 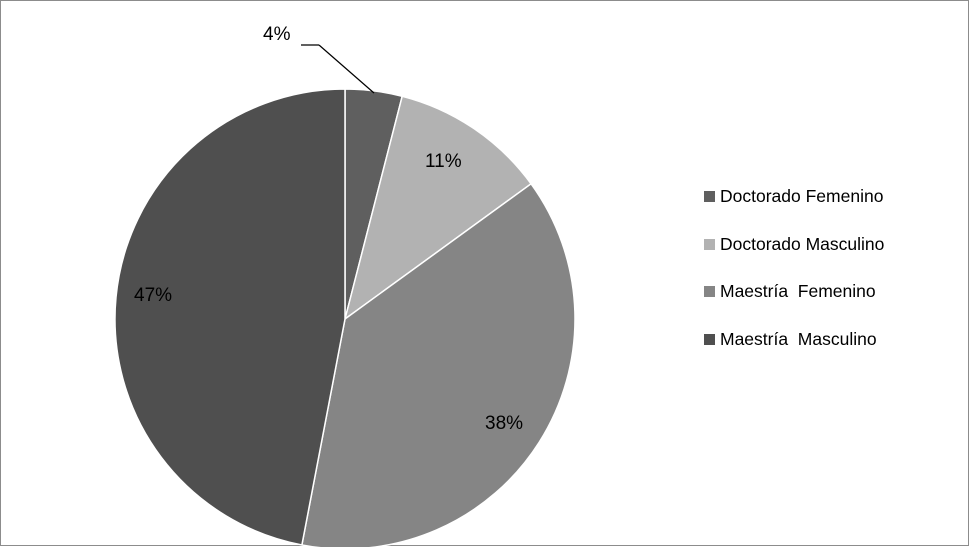 What do you see at coordinates (443, 161) in the screenshot?
I see `data-label-doctorado-masculino: 11%` at bounding box center [443, 161].